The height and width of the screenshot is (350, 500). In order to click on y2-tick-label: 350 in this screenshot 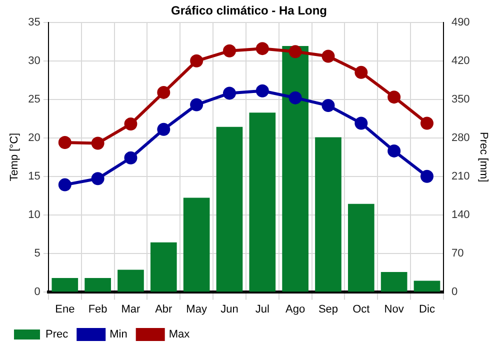, I will do `click(460, 99)`.